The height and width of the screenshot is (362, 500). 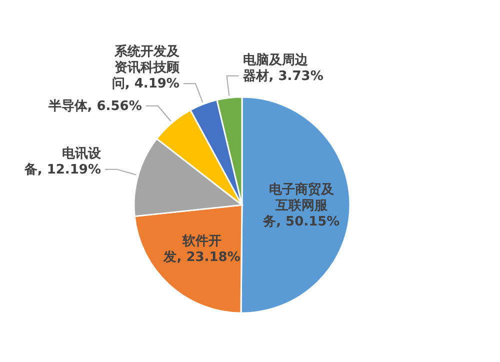 What do you see at coordinates (201, 248) in the screenshot?
I see `slice-label: 软件开发, 23.18%` at bounding box center [201, 248].